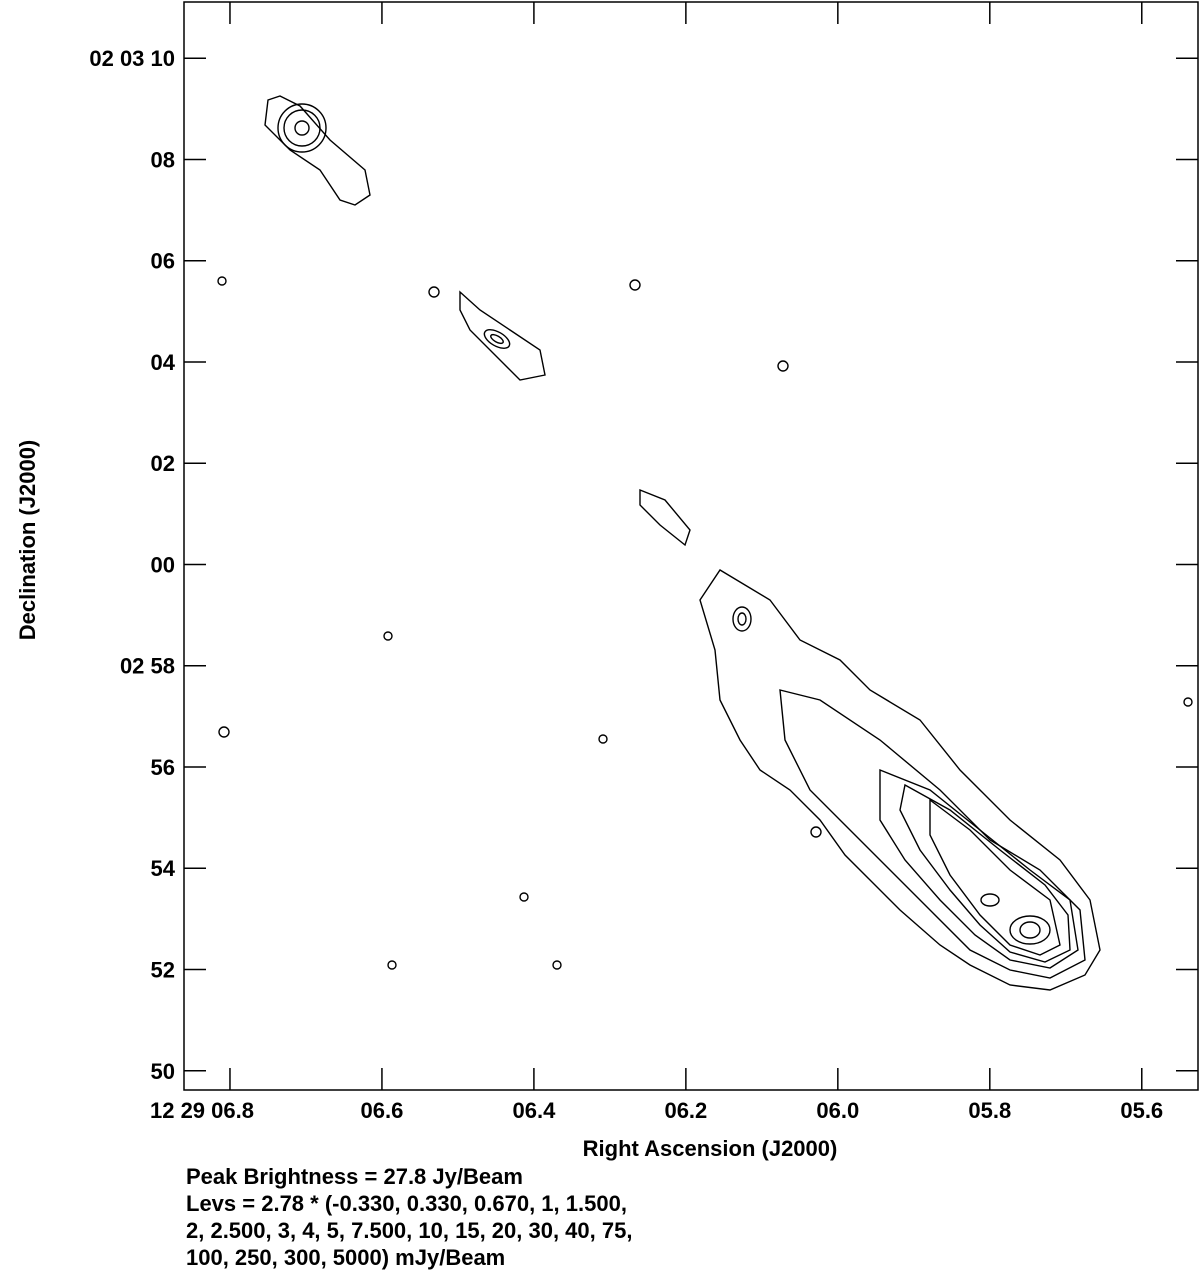  I want to click on y-tick-label: 02, so click(163, 463).